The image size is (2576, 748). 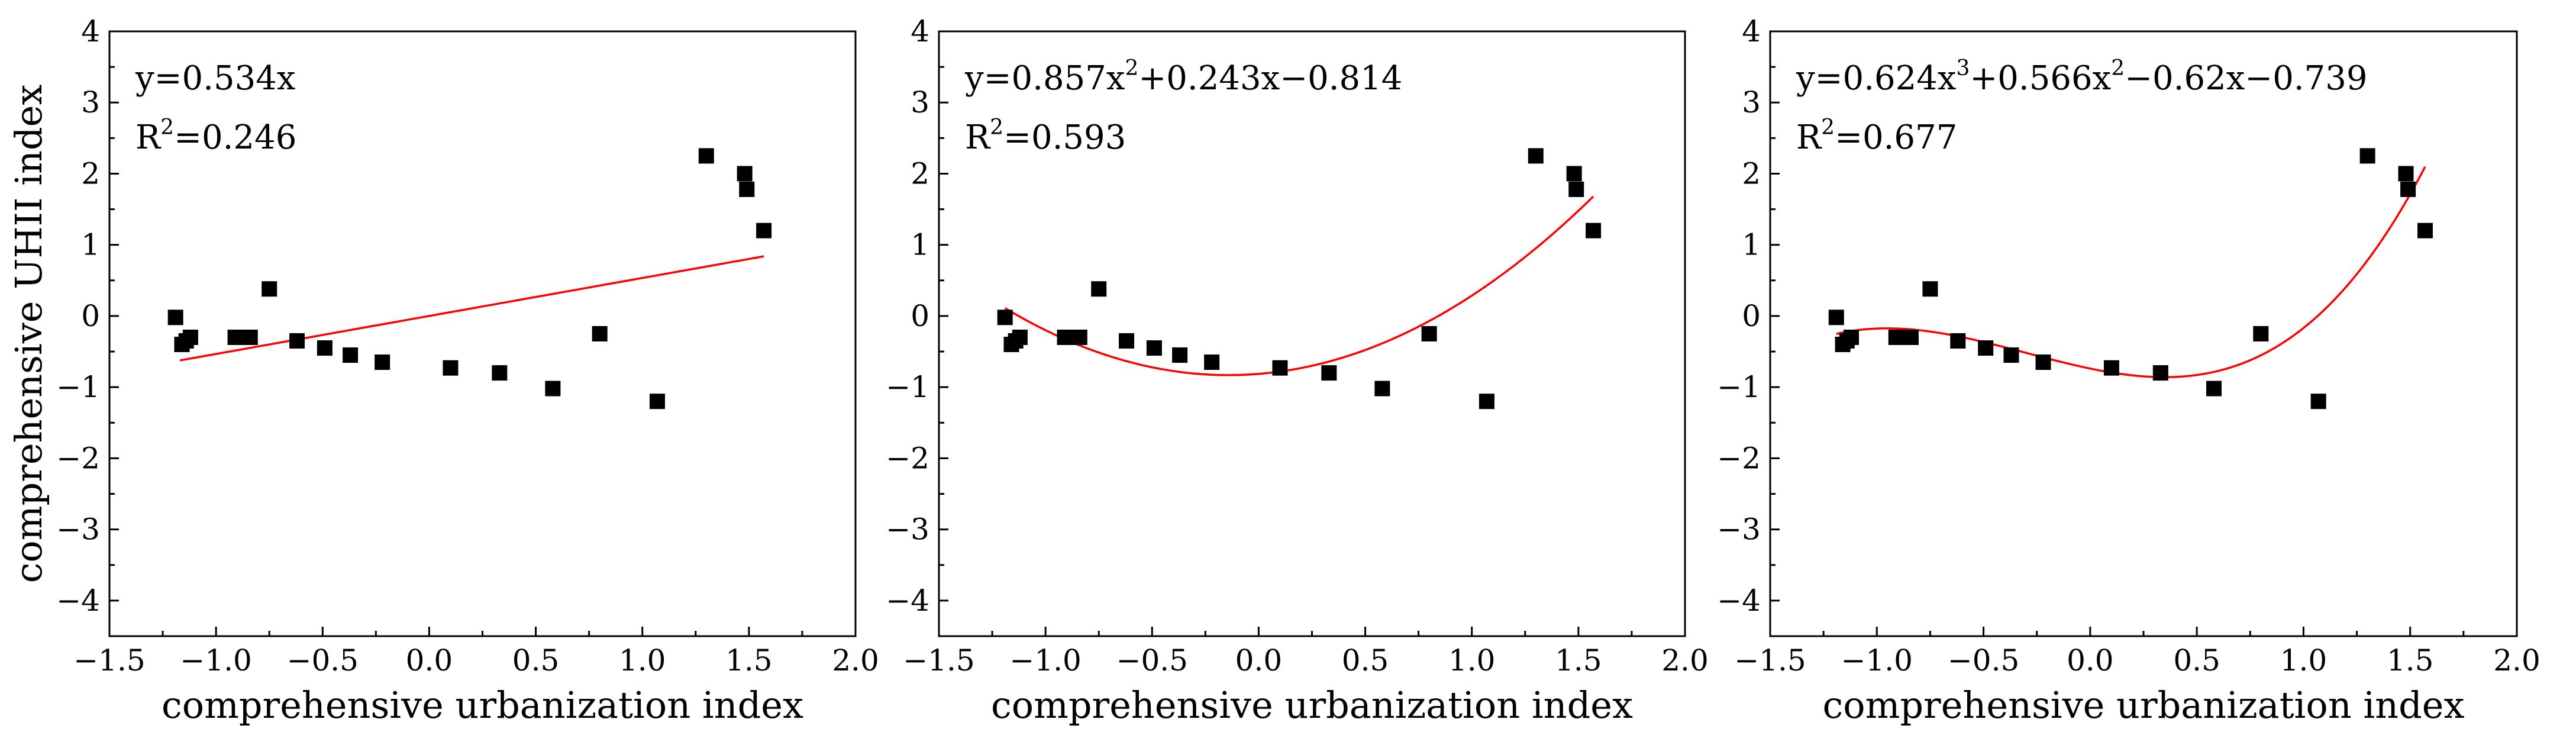 What do you see at coordinates (2040, 79) in the screenshot?
I see `equation-text: +0.566x` at bounding box center [2040, 79].